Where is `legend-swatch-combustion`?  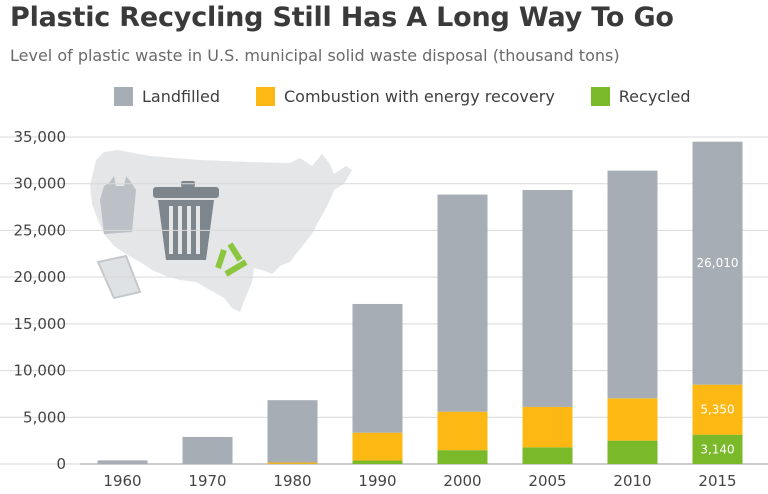 legend-swatch-combustion is located at coordinates (265, 96).